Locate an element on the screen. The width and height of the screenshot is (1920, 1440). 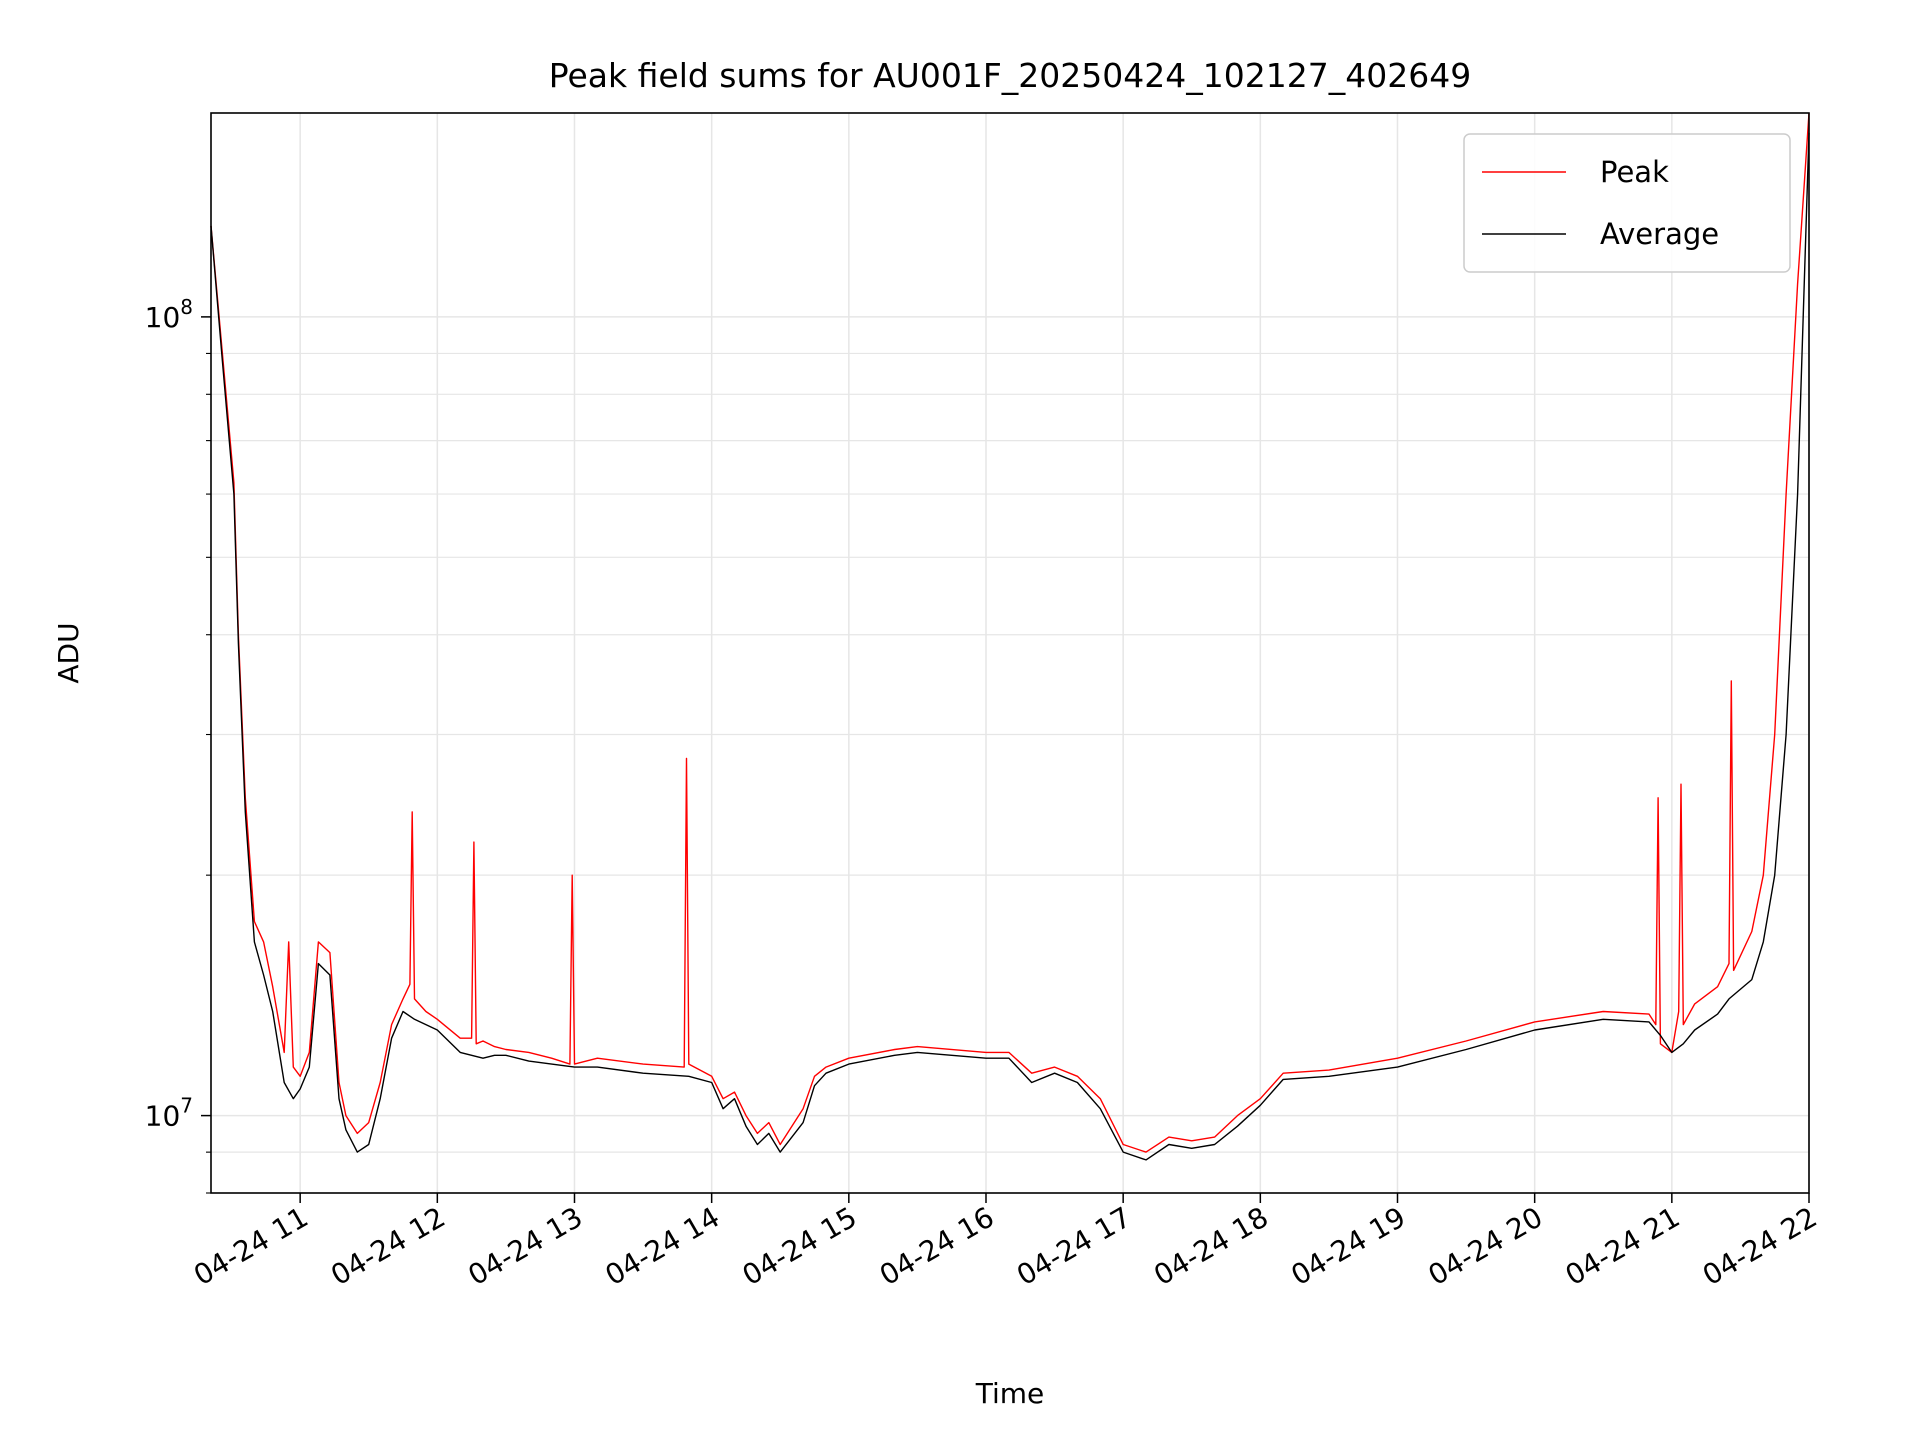
y-axis-label: ADU is located at coordinates (68, 652).